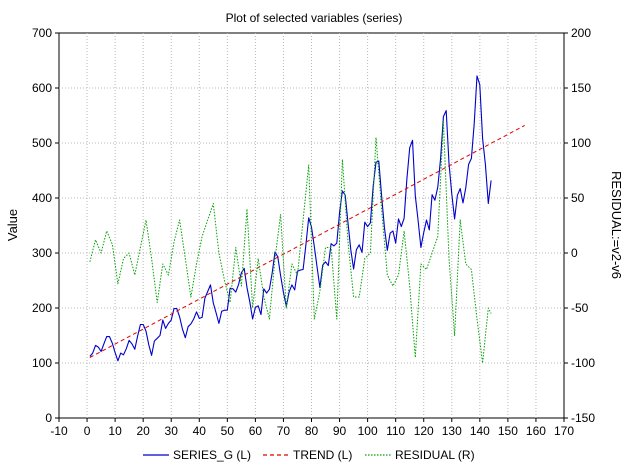 The width and height of the screenshot is (623, 469). I want to click on x-tick-label: 60, so click(256, 431).